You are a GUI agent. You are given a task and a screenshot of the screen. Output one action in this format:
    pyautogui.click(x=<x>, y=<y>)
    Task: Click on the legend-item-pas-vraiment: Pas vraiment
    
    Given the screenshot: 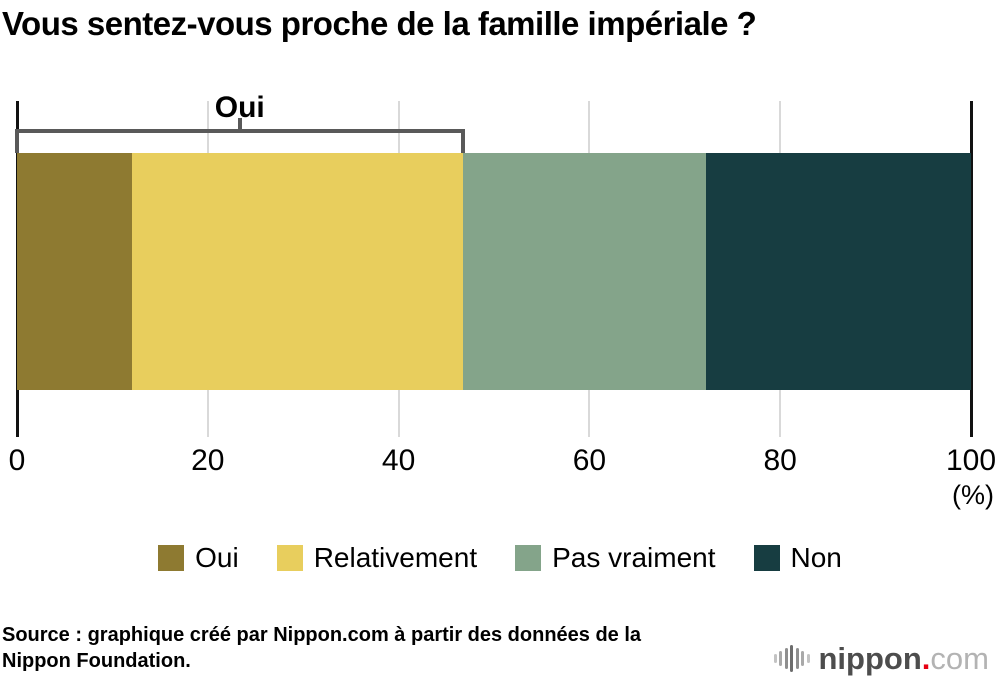 What is the action you would take?
    pyautogui.click(x=615, y=557)
    